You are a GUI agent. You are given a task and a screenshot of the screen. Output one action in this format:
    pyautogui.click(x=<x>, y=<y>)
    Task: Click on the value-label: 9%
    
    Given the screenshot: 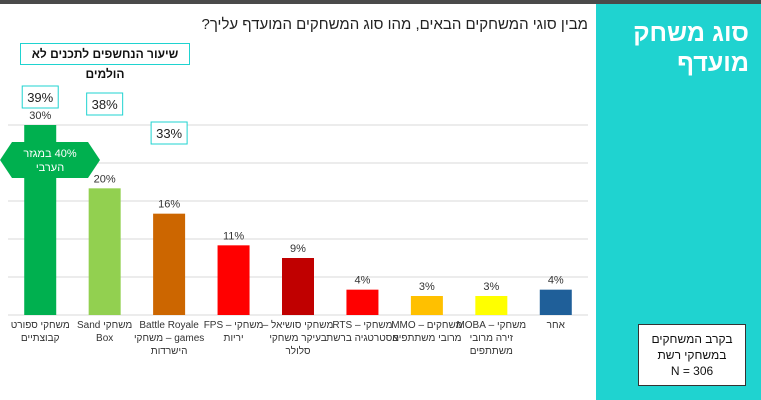 What is the action you would take?
    pyautogui.click(x=298, y=249)
    